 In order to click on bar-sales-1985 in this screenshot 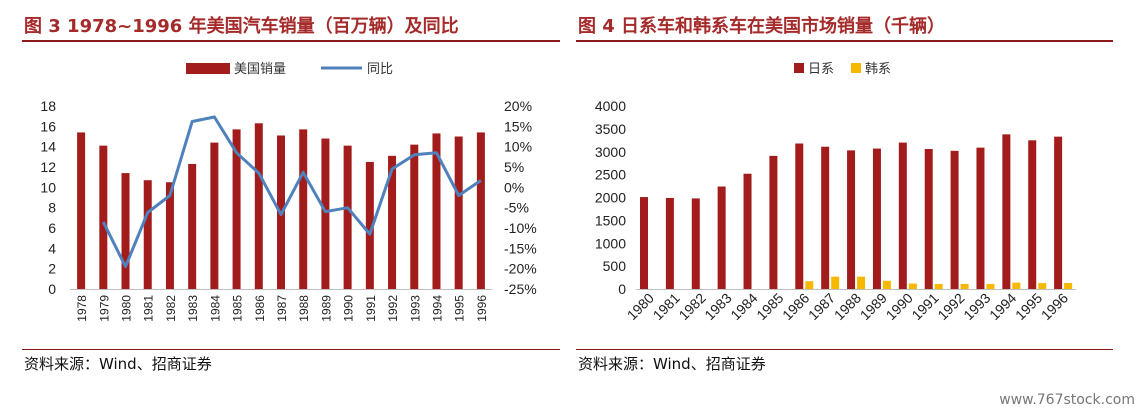, I will do `click(236, 209)`.